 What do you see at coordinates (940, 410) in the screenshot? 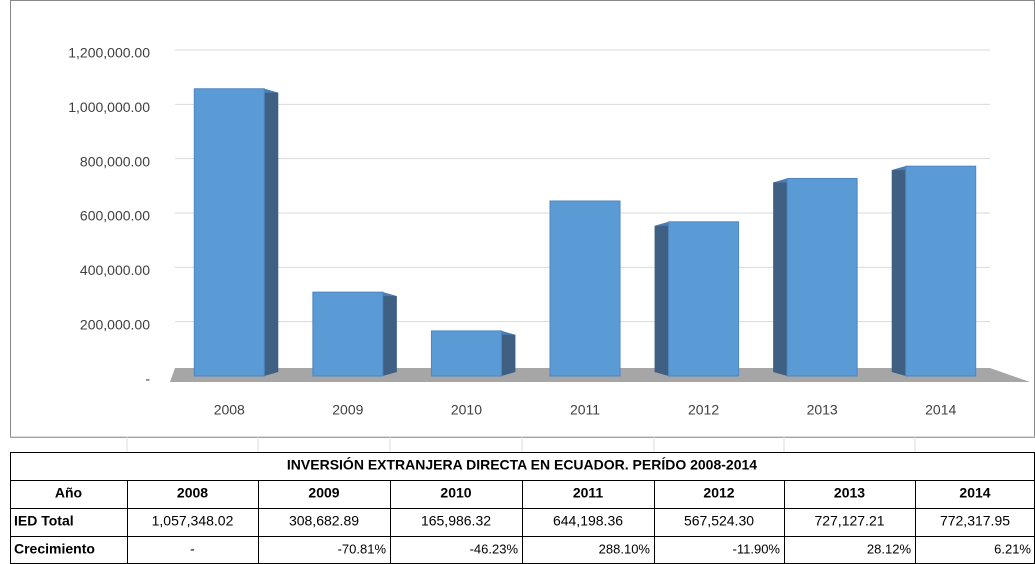
I see `x-tick-label: 2014` at bounding box center [940, 410].